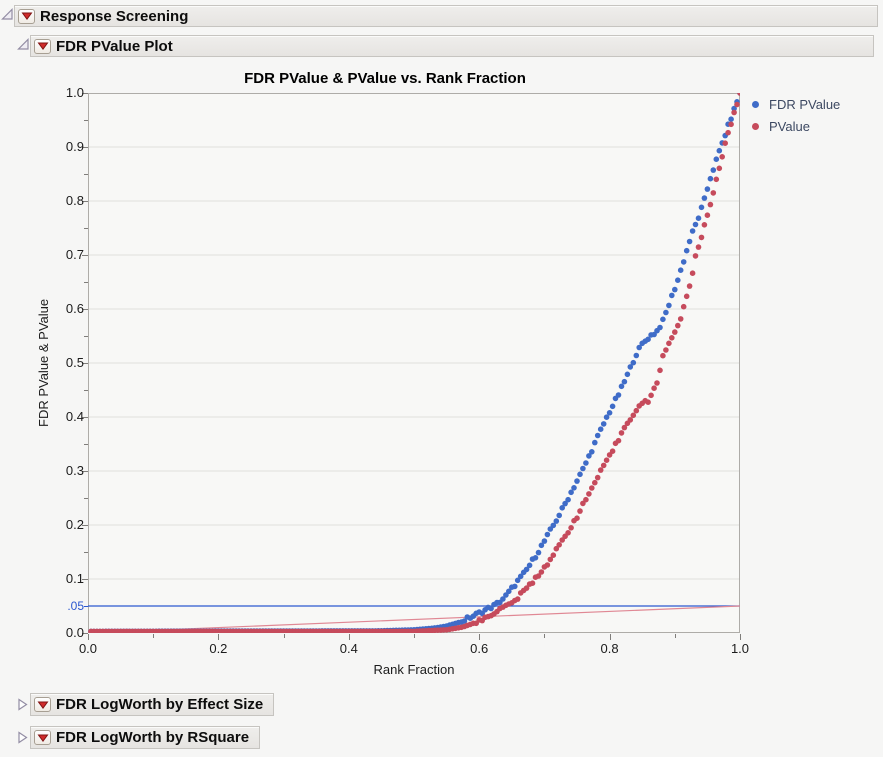 Image resolution: width=883 pixels, height=757 pixels. I want to click on outline-header-fdr-logworth-by-rsquare: FDR LogWorth by RSquare, so click(145, 737).